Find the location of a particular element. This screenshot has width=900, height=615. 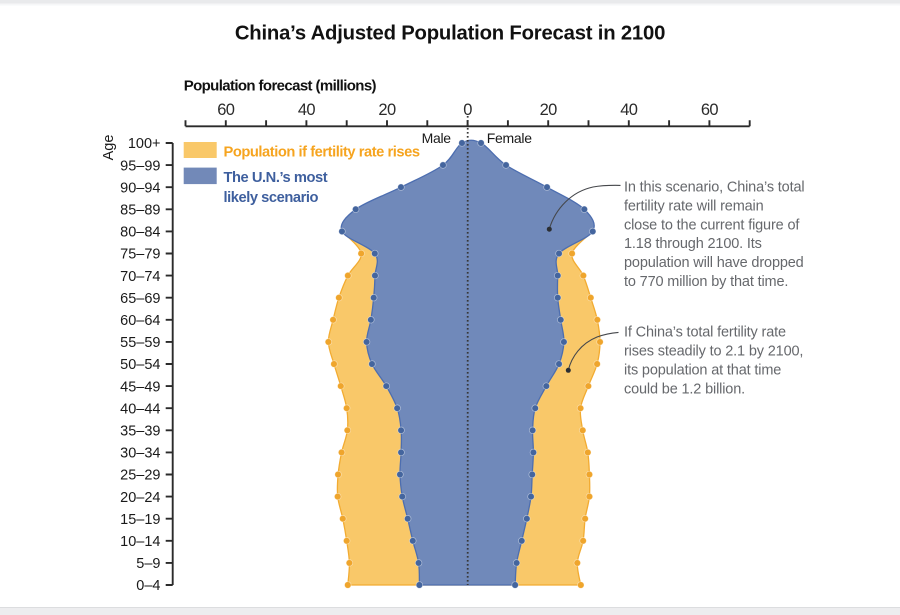

svg-text: fertility rate will remain is located at coordinates (694, 206).